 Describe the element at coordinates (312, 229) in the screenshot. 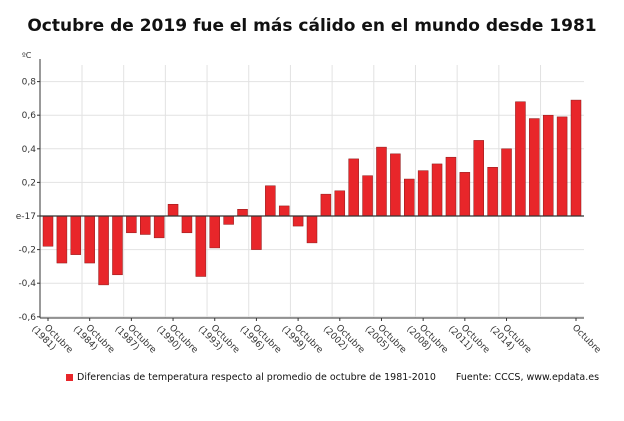

I see `bar-2000` at that location.